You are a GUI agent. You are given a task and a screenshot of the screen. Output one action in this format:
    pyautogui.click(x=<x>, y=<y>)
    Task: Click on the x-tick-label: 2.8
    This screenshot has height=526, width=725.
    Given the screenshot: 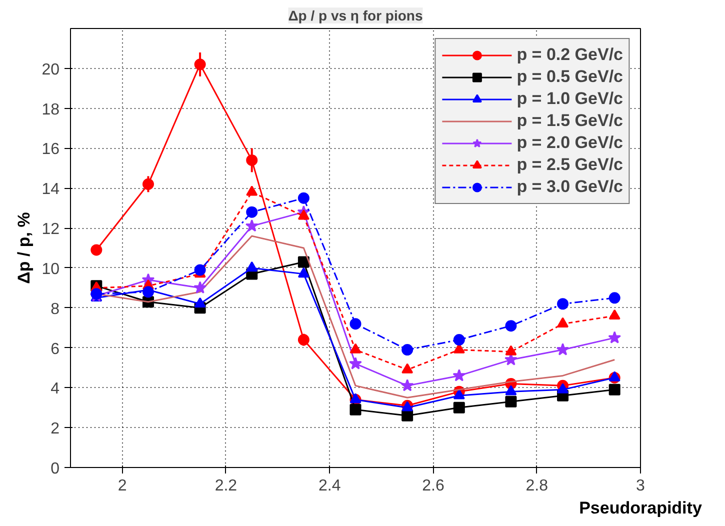 What is the action you would take?
    pyautogui.click(x=537, y=486)
    